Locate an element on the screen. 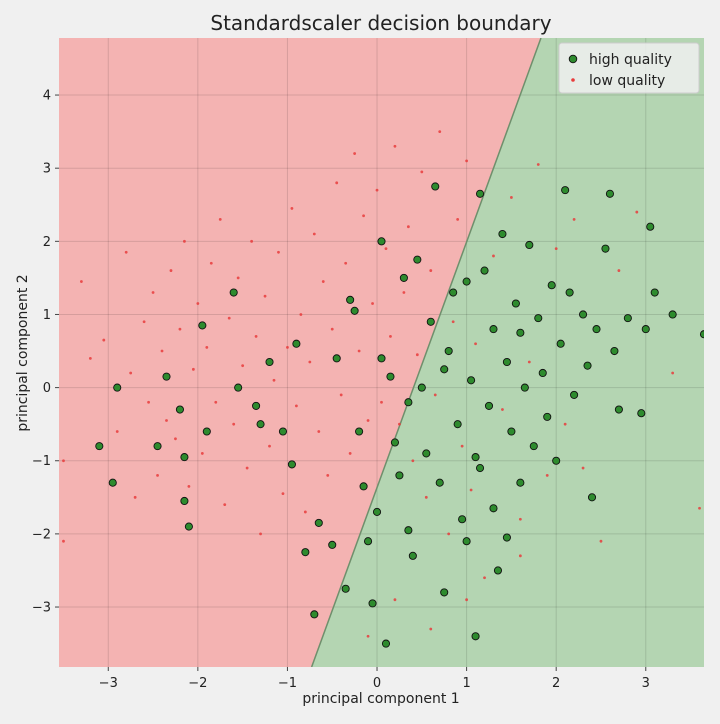 The image size is (720, 724). y-tick-label: −1 is located at coordinates (41, 461).